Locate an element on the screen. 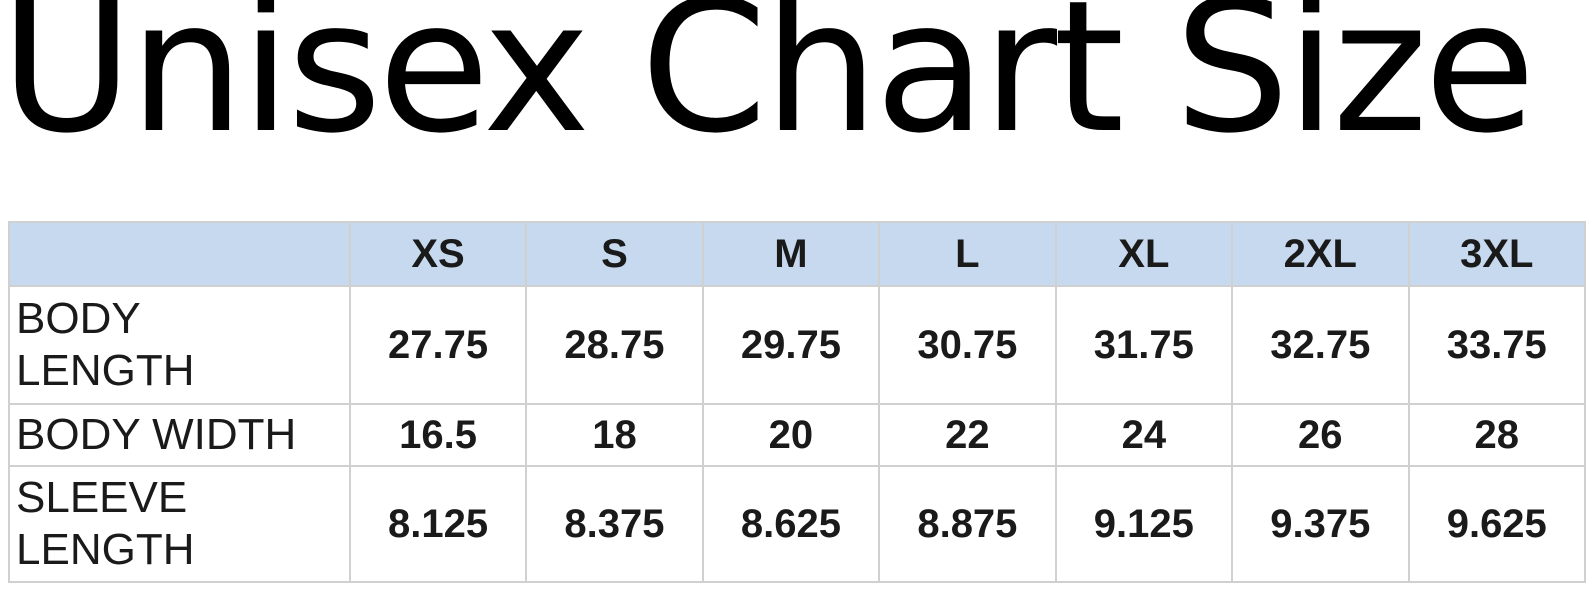 Image resolution: width=1588 pixels, height=599 pixels. table-cell: 27.75 is located at coordinates (438, 345).